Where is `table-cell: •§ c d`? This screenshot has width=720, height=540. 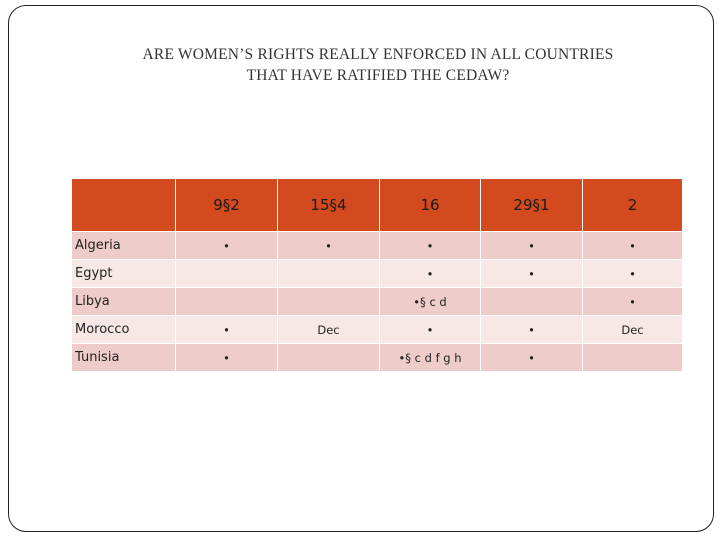
table-cell: •§ c d is located at coordinates (430, 301).